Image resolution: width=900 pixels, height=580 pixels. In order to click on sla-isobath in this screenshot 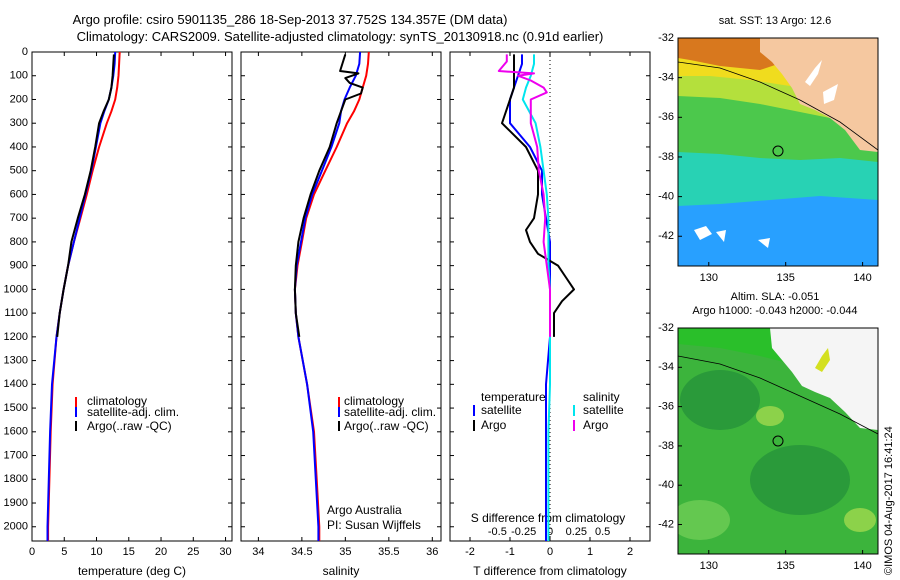, I will do `click(778, 395)`.